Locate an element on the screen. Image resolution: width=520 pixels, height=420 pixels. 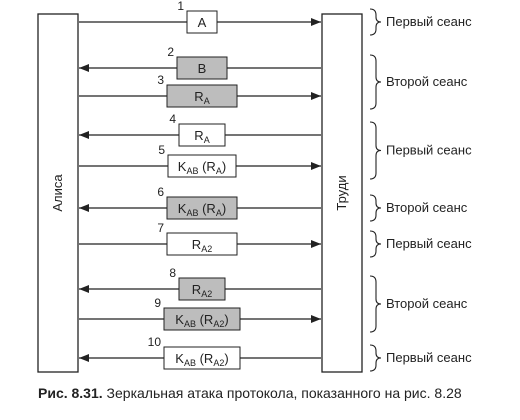
alice-bar is located at coordinates (58, 193).